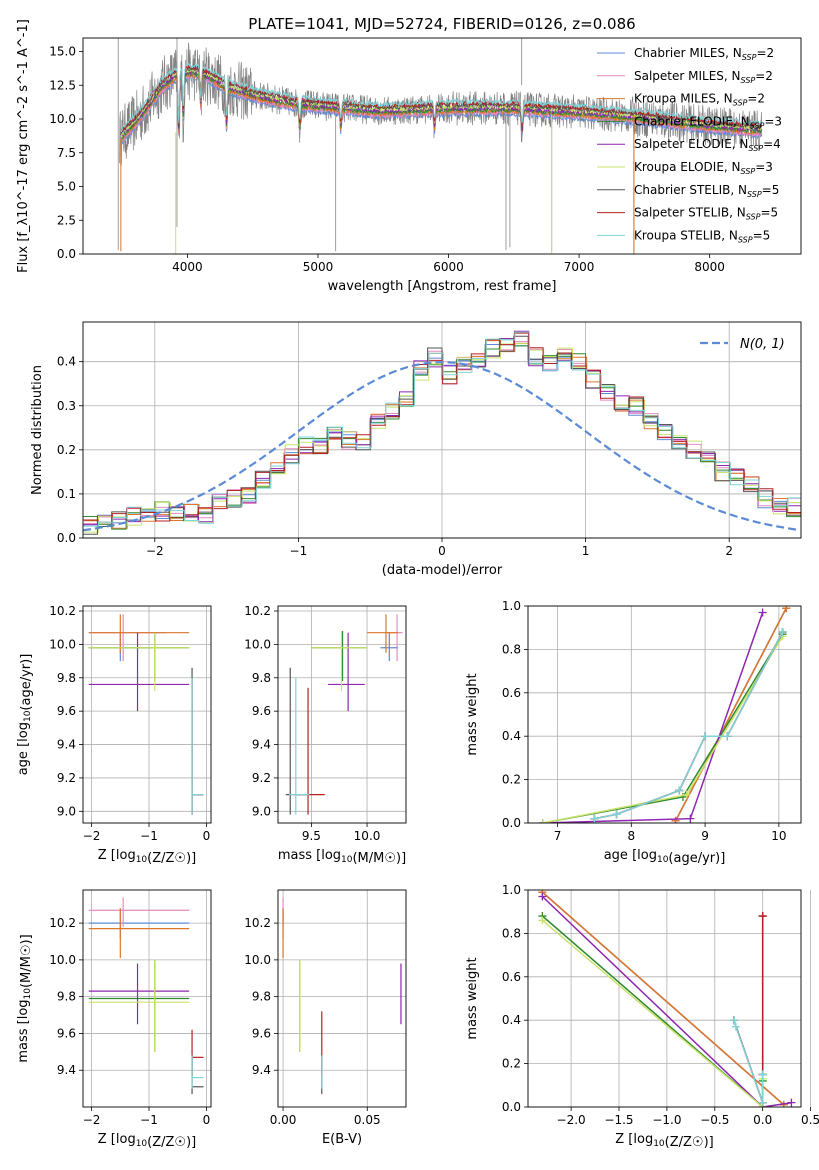  I want to click on x-tick-label: 8, so click(631, 836).